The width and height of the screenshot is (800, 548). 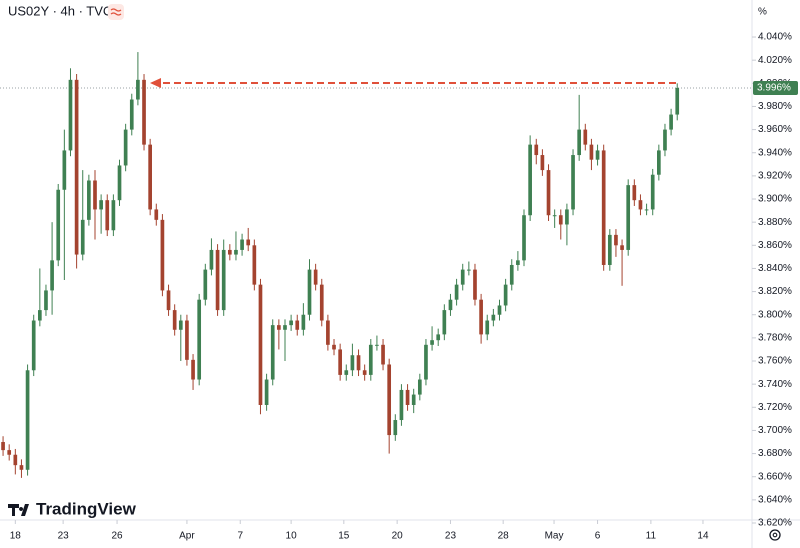 I want to click on arrow-annotation, so click(x=413, y=83).